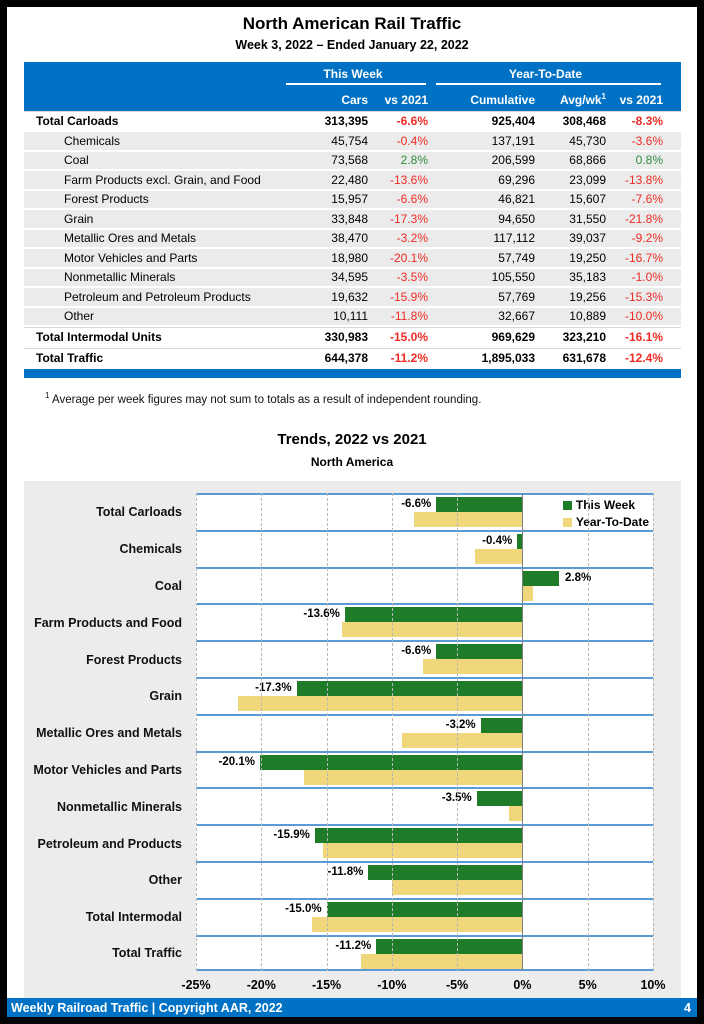  What do you see at coordinates (587, 199) in the screenshot?
I see `table-cell: 15,607` at bounding box center [587, 199].